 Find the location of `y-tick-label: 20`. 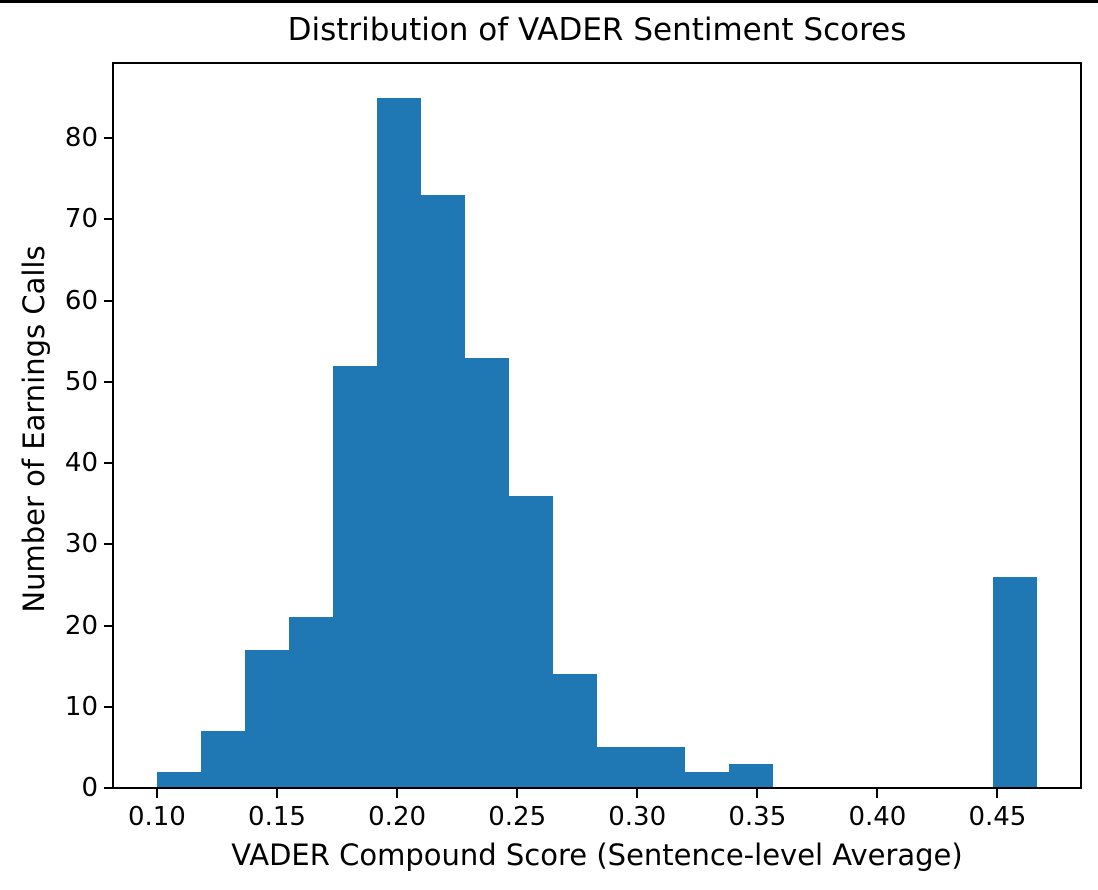

y-tick-label: 20 is located at coordinates (81, 625).